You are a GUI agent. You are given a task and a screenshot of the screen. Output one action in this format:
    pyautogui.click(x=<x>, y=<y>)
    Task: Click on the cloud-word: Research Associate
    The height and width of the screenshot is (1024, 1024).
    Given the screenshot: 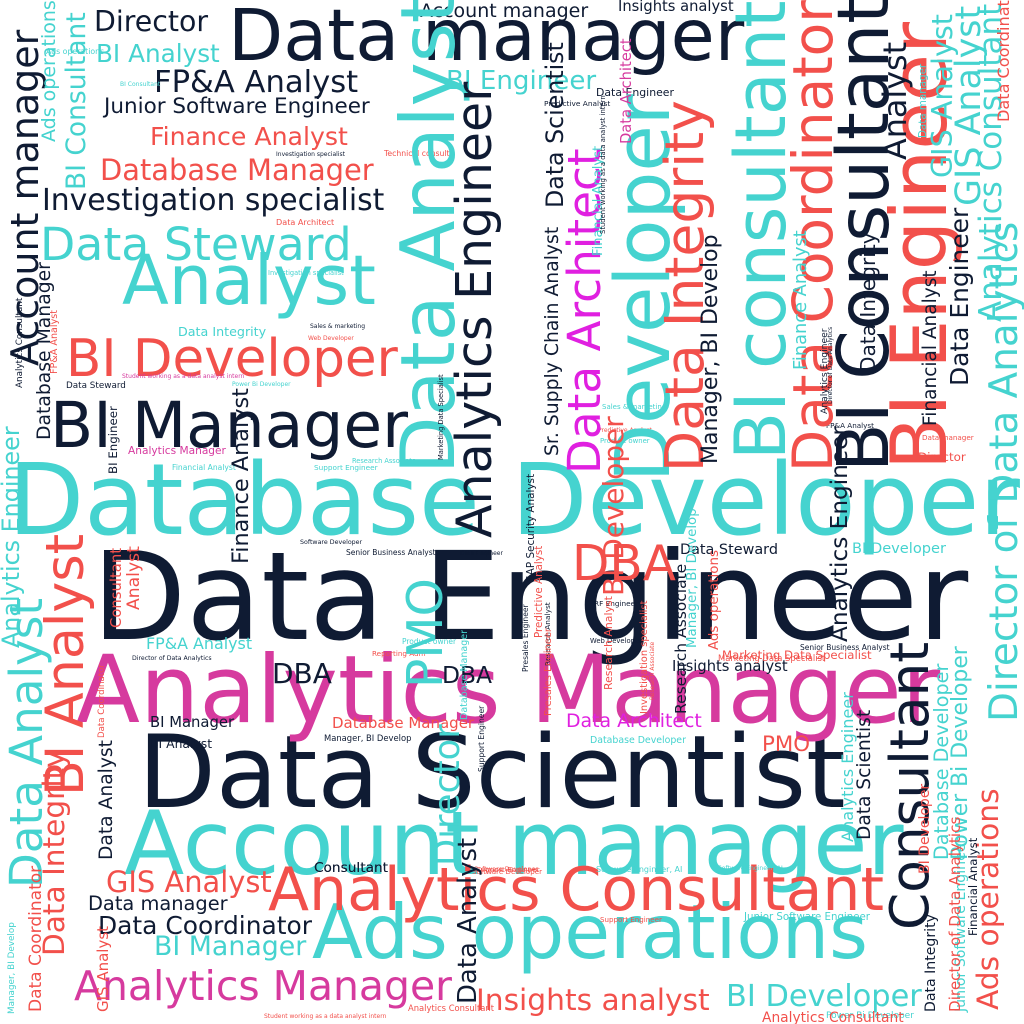 What is the action you would take?
    pyautogui.click(x=652, y=670)
    